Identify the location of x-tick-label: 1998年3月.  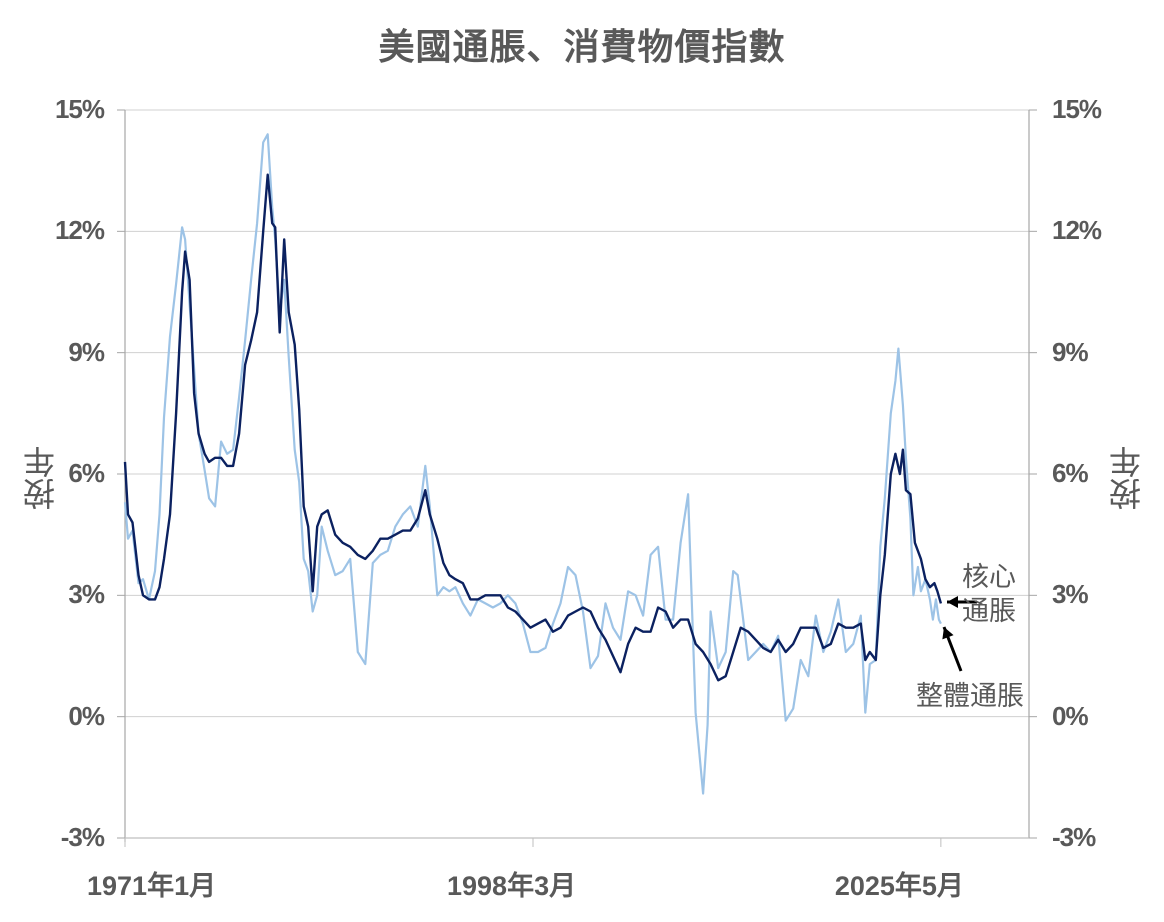
(512, 886).